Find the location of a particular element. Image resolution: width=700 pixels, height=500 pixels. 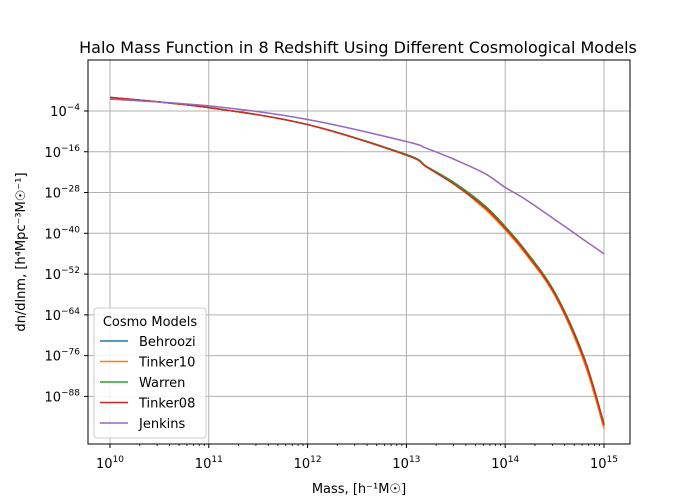

x-axis-title: Mass, [h⁻¹M☉] is located at coordinates (359, 489).